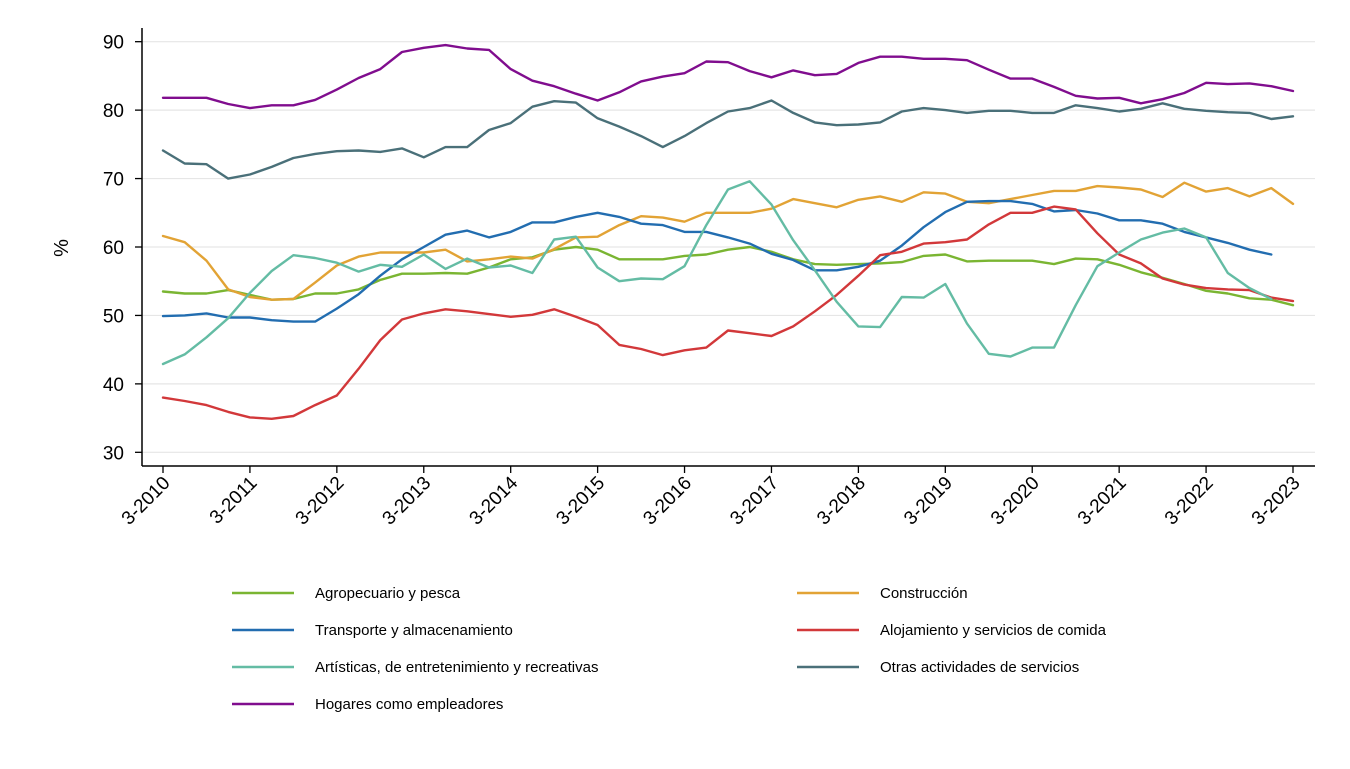  What do you see at coordinates (234, 501) in the screenshot?
I see `x-tick-label: 3-2011` at bounding box center [234, 501].